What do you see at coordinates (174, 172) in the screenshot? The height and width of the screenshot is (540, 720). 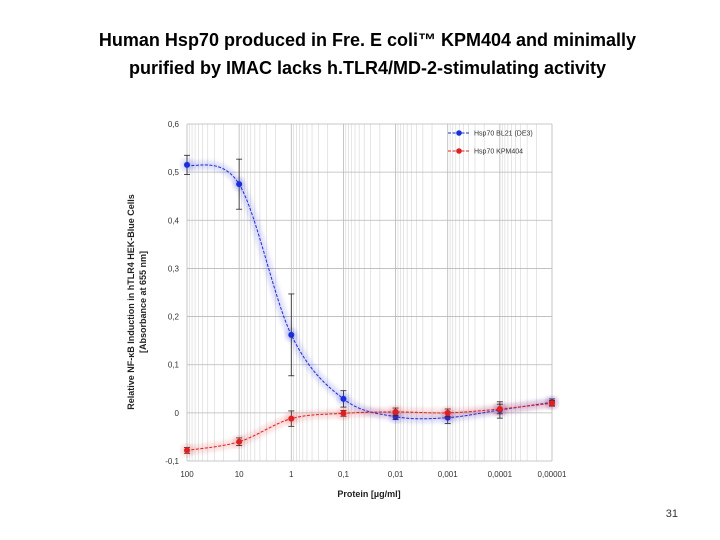 I see `y-tick-label: 0,5` at bounding box center [174, 172].